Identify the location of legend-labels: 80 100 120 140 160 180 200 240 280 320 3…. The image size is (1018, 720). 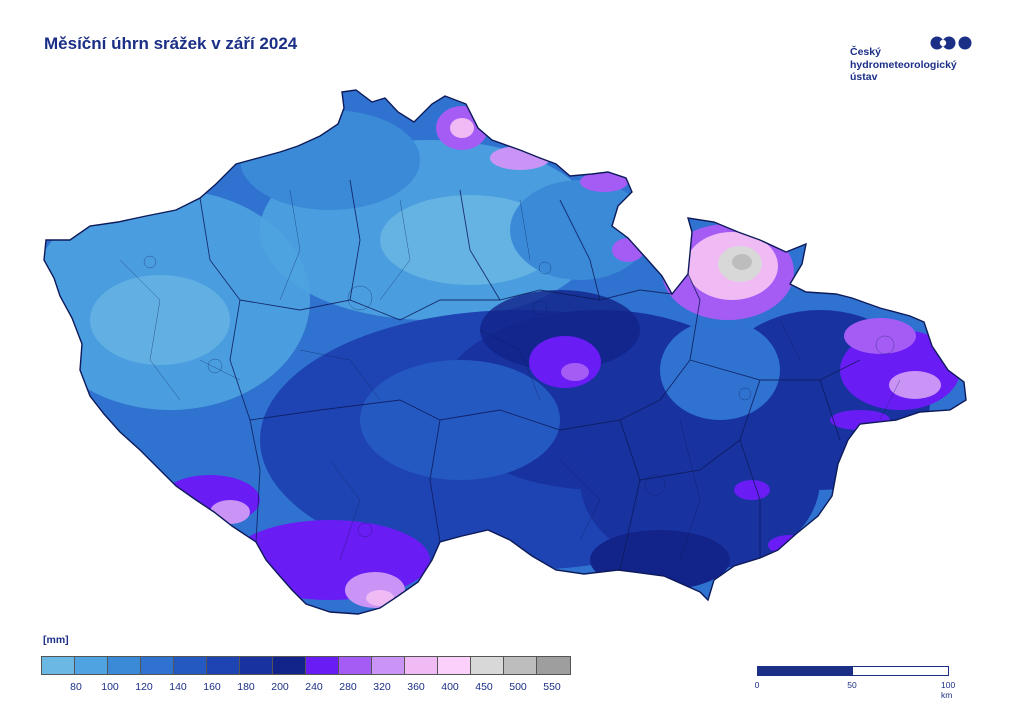
(321, 688).